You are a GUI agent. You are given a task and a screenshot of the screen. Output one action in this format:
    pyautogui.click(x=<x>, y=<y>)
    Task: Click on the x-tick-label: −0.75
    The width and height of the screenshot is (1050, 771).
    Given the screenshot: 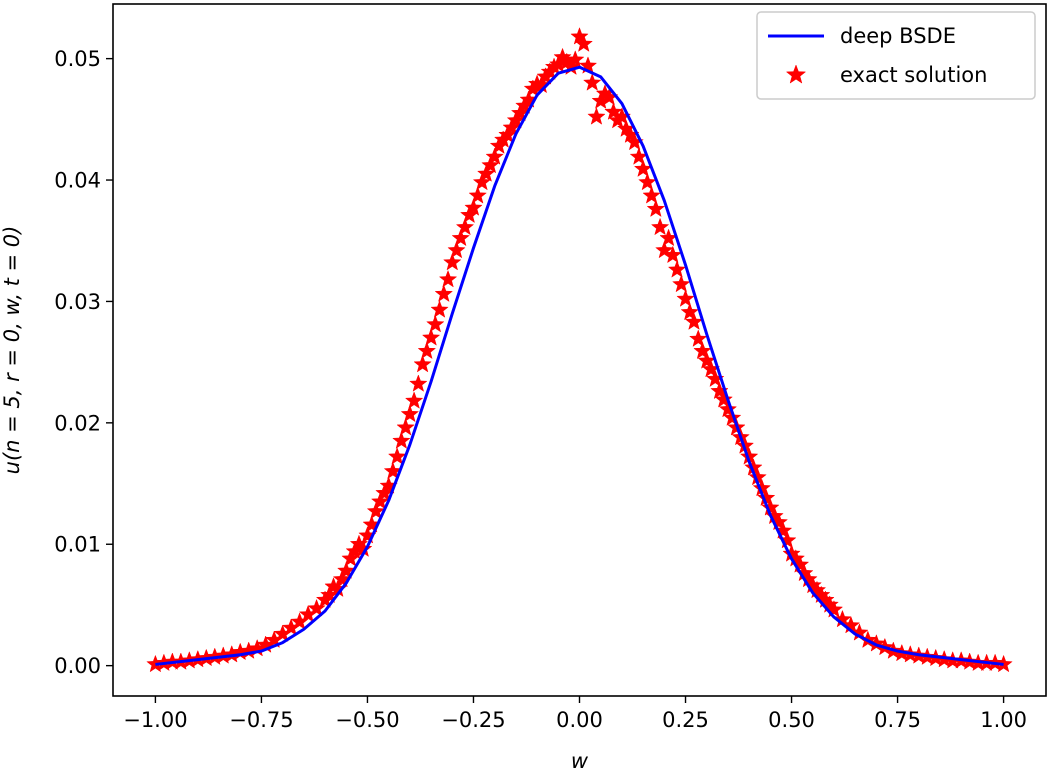 What is the action you would take?
    pyautogui.click(x=261, y=720)
    